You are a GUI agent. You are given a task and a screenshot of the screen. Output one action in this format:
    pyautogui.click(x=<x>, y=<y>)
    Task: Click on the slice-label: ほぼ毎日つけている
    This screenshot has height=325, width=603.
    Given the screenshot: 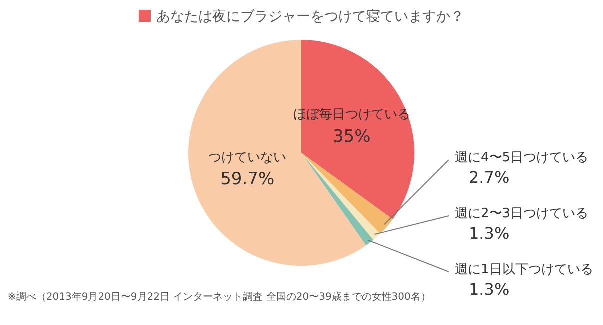 What is the action you would take?
    pyautogui.click(x=351, y=115)
    